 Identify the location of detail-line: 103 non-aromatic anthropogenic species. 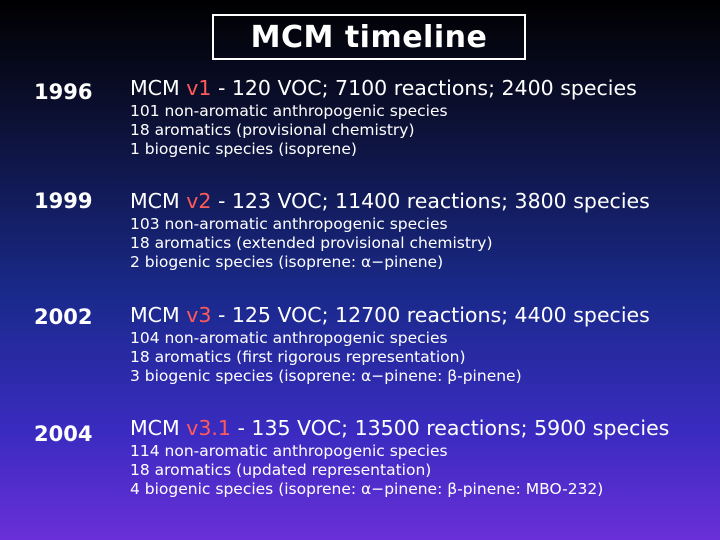
(289, 224).